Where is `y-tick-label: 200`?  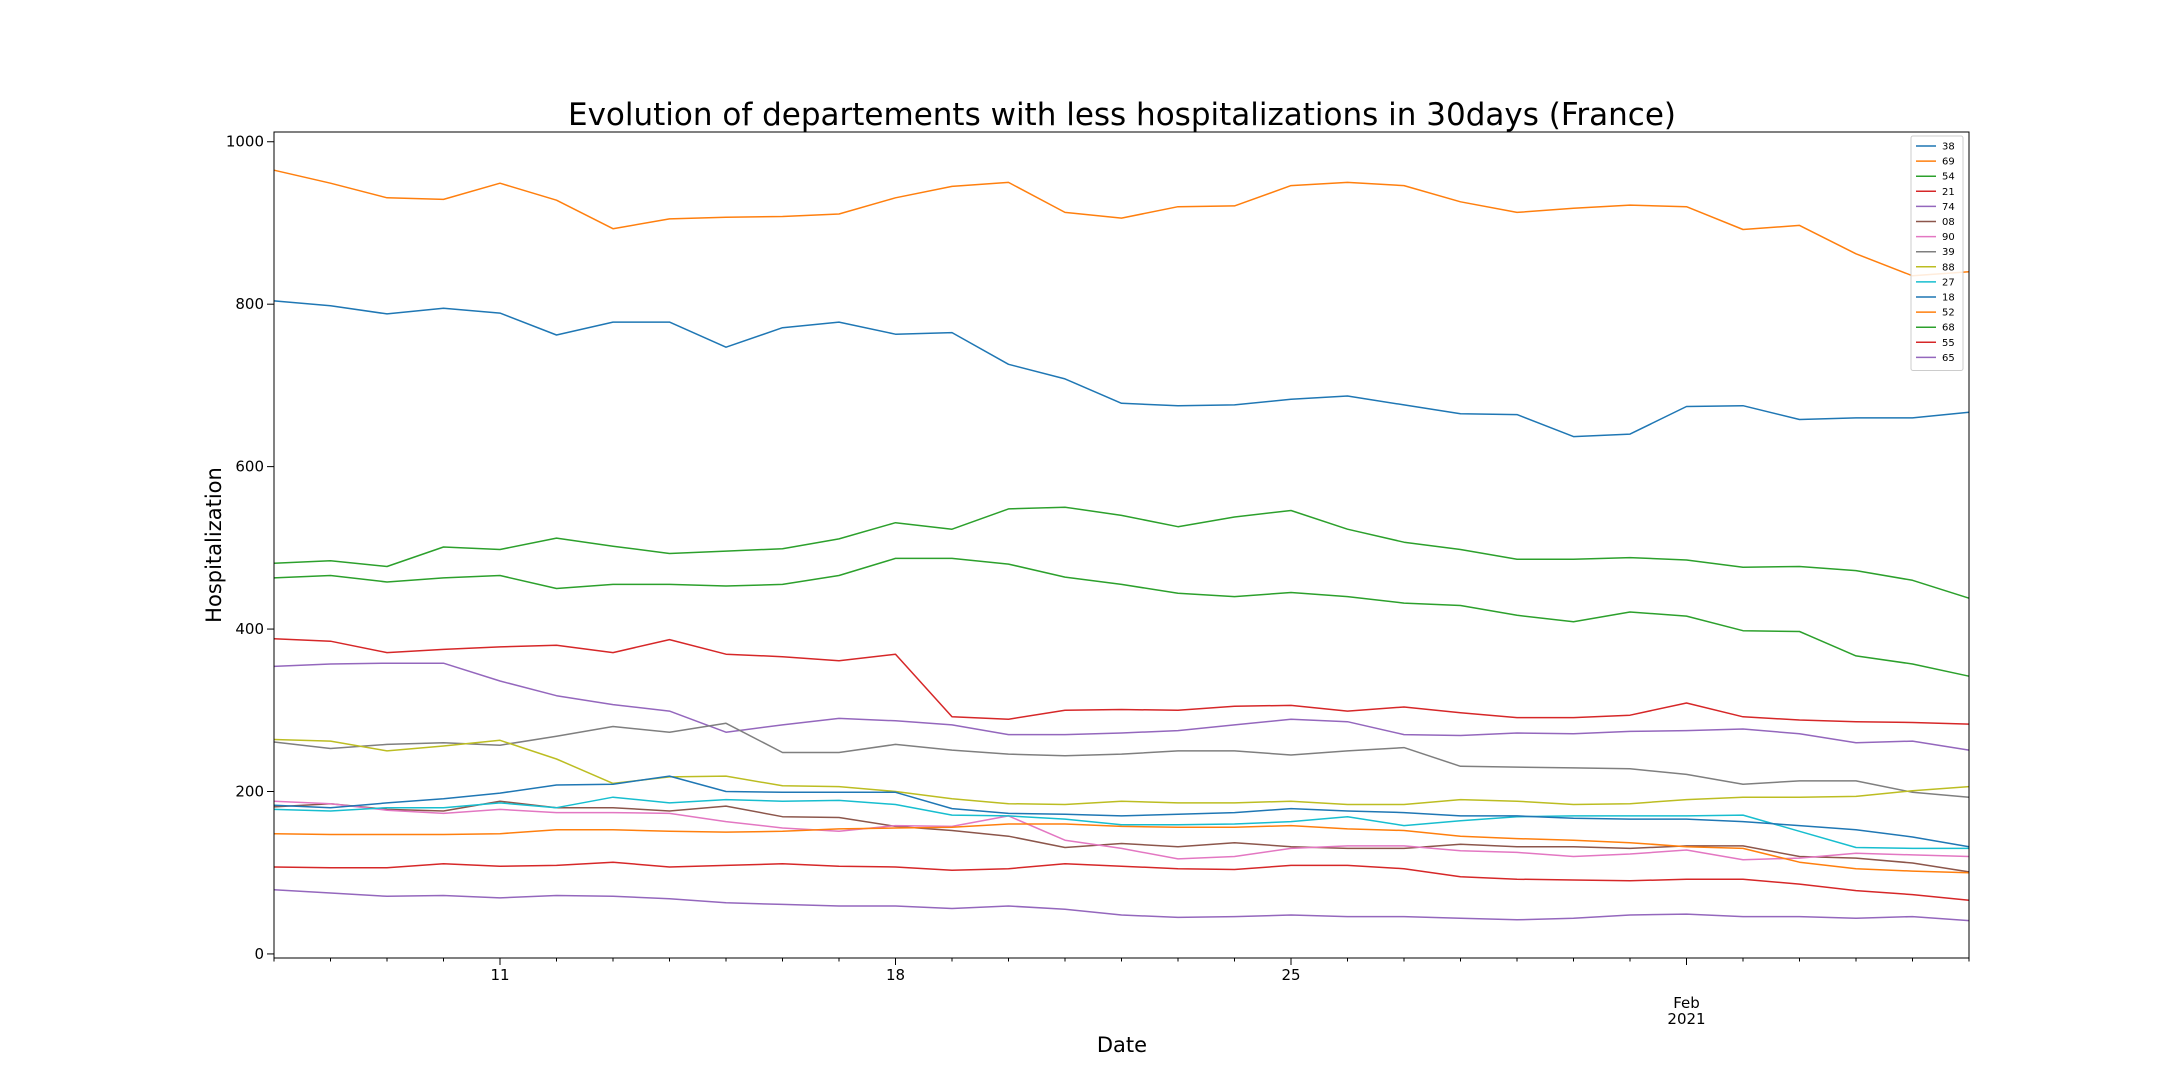
y-tick-label: 200 is located at coordinates (249, 792).